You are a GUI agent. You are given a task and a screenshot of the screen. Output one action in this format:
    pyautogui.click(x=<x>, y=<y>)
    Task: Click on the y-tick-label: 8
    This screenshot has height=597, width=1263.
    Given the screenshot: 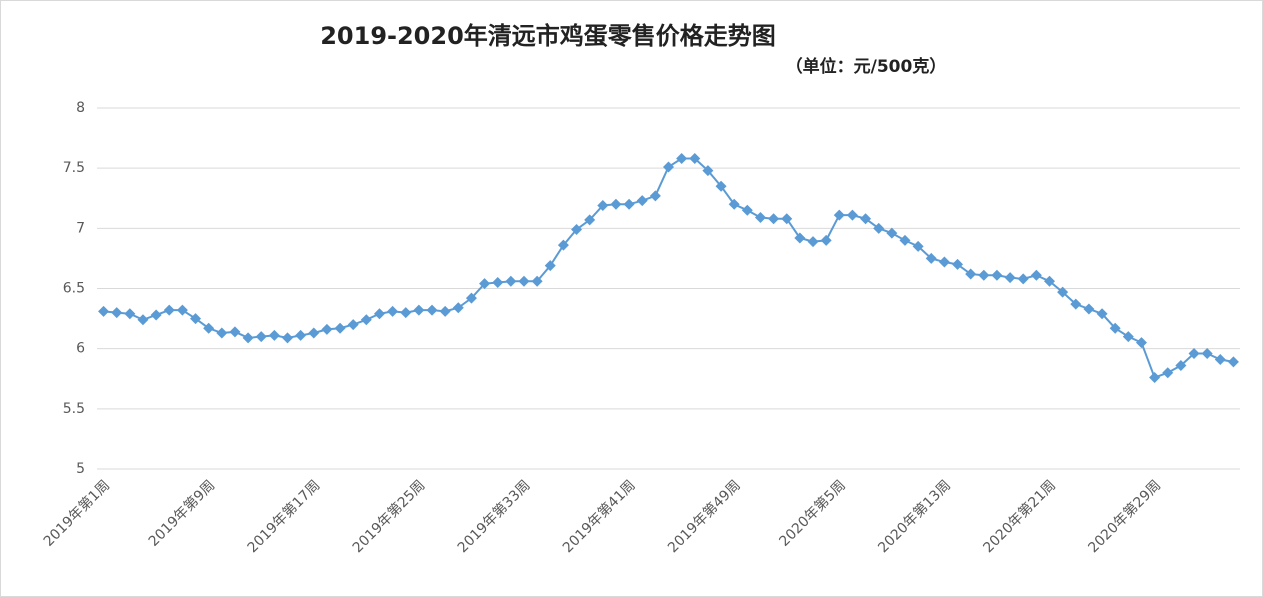 What is the action you would take?
    pyautogui.click(x=80, y=108)
    